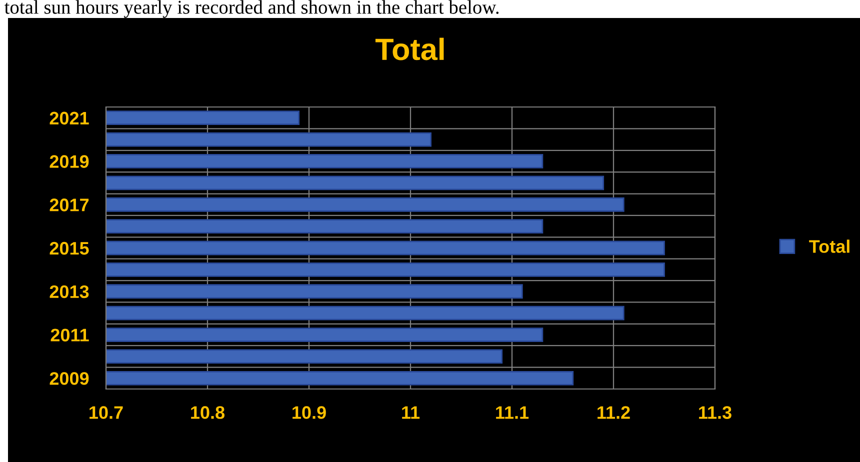  Describe the element at coordinates (69, 291) in the screenshot. I see `y-tick-label: 2013` at that location.